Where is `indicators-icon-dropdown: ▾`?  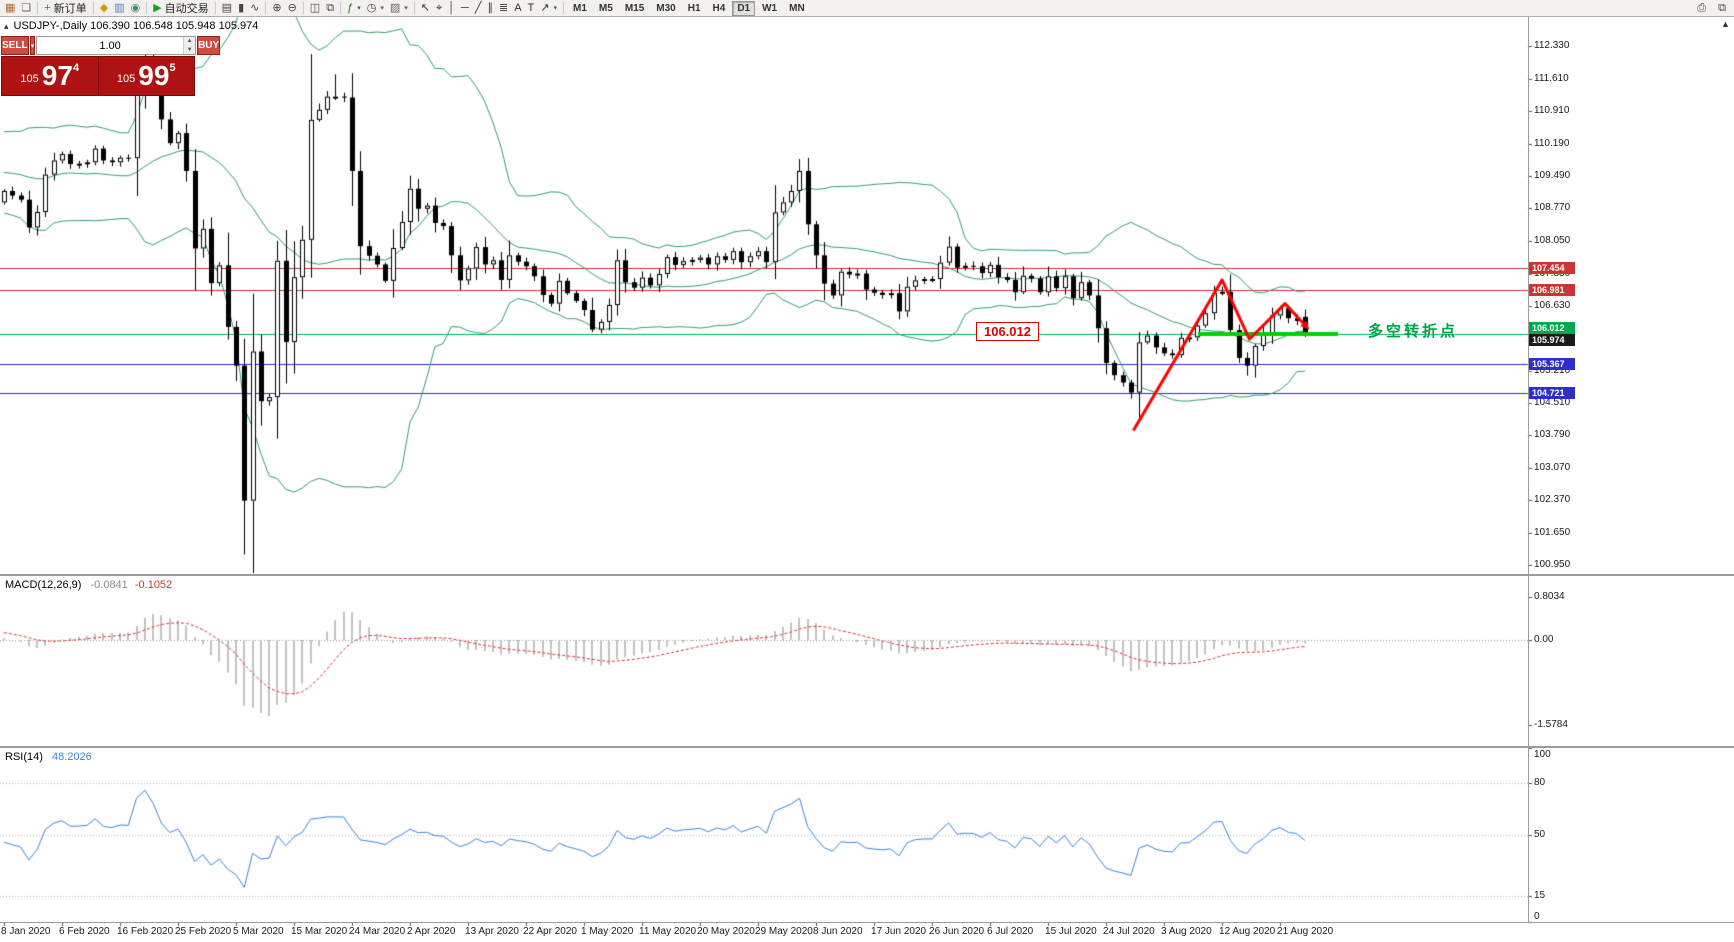
indicators-icon-dropdown: ▾ is located at coordinates (359, 8).